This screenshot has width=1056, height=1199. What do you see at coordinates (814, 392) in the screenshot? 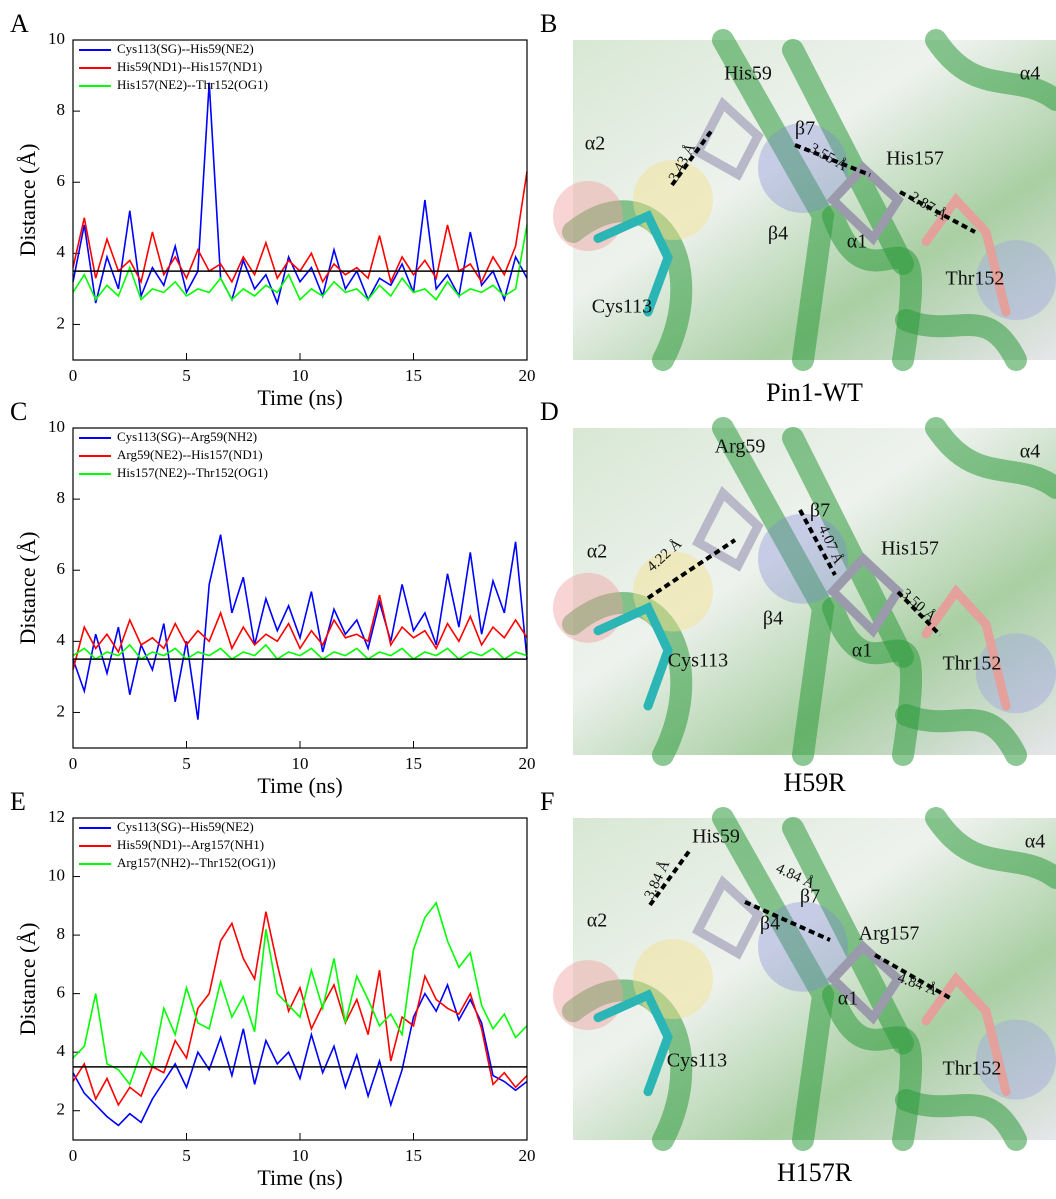
I see `structure-caption: Pin1-WT` at bounding box center [814, 392].